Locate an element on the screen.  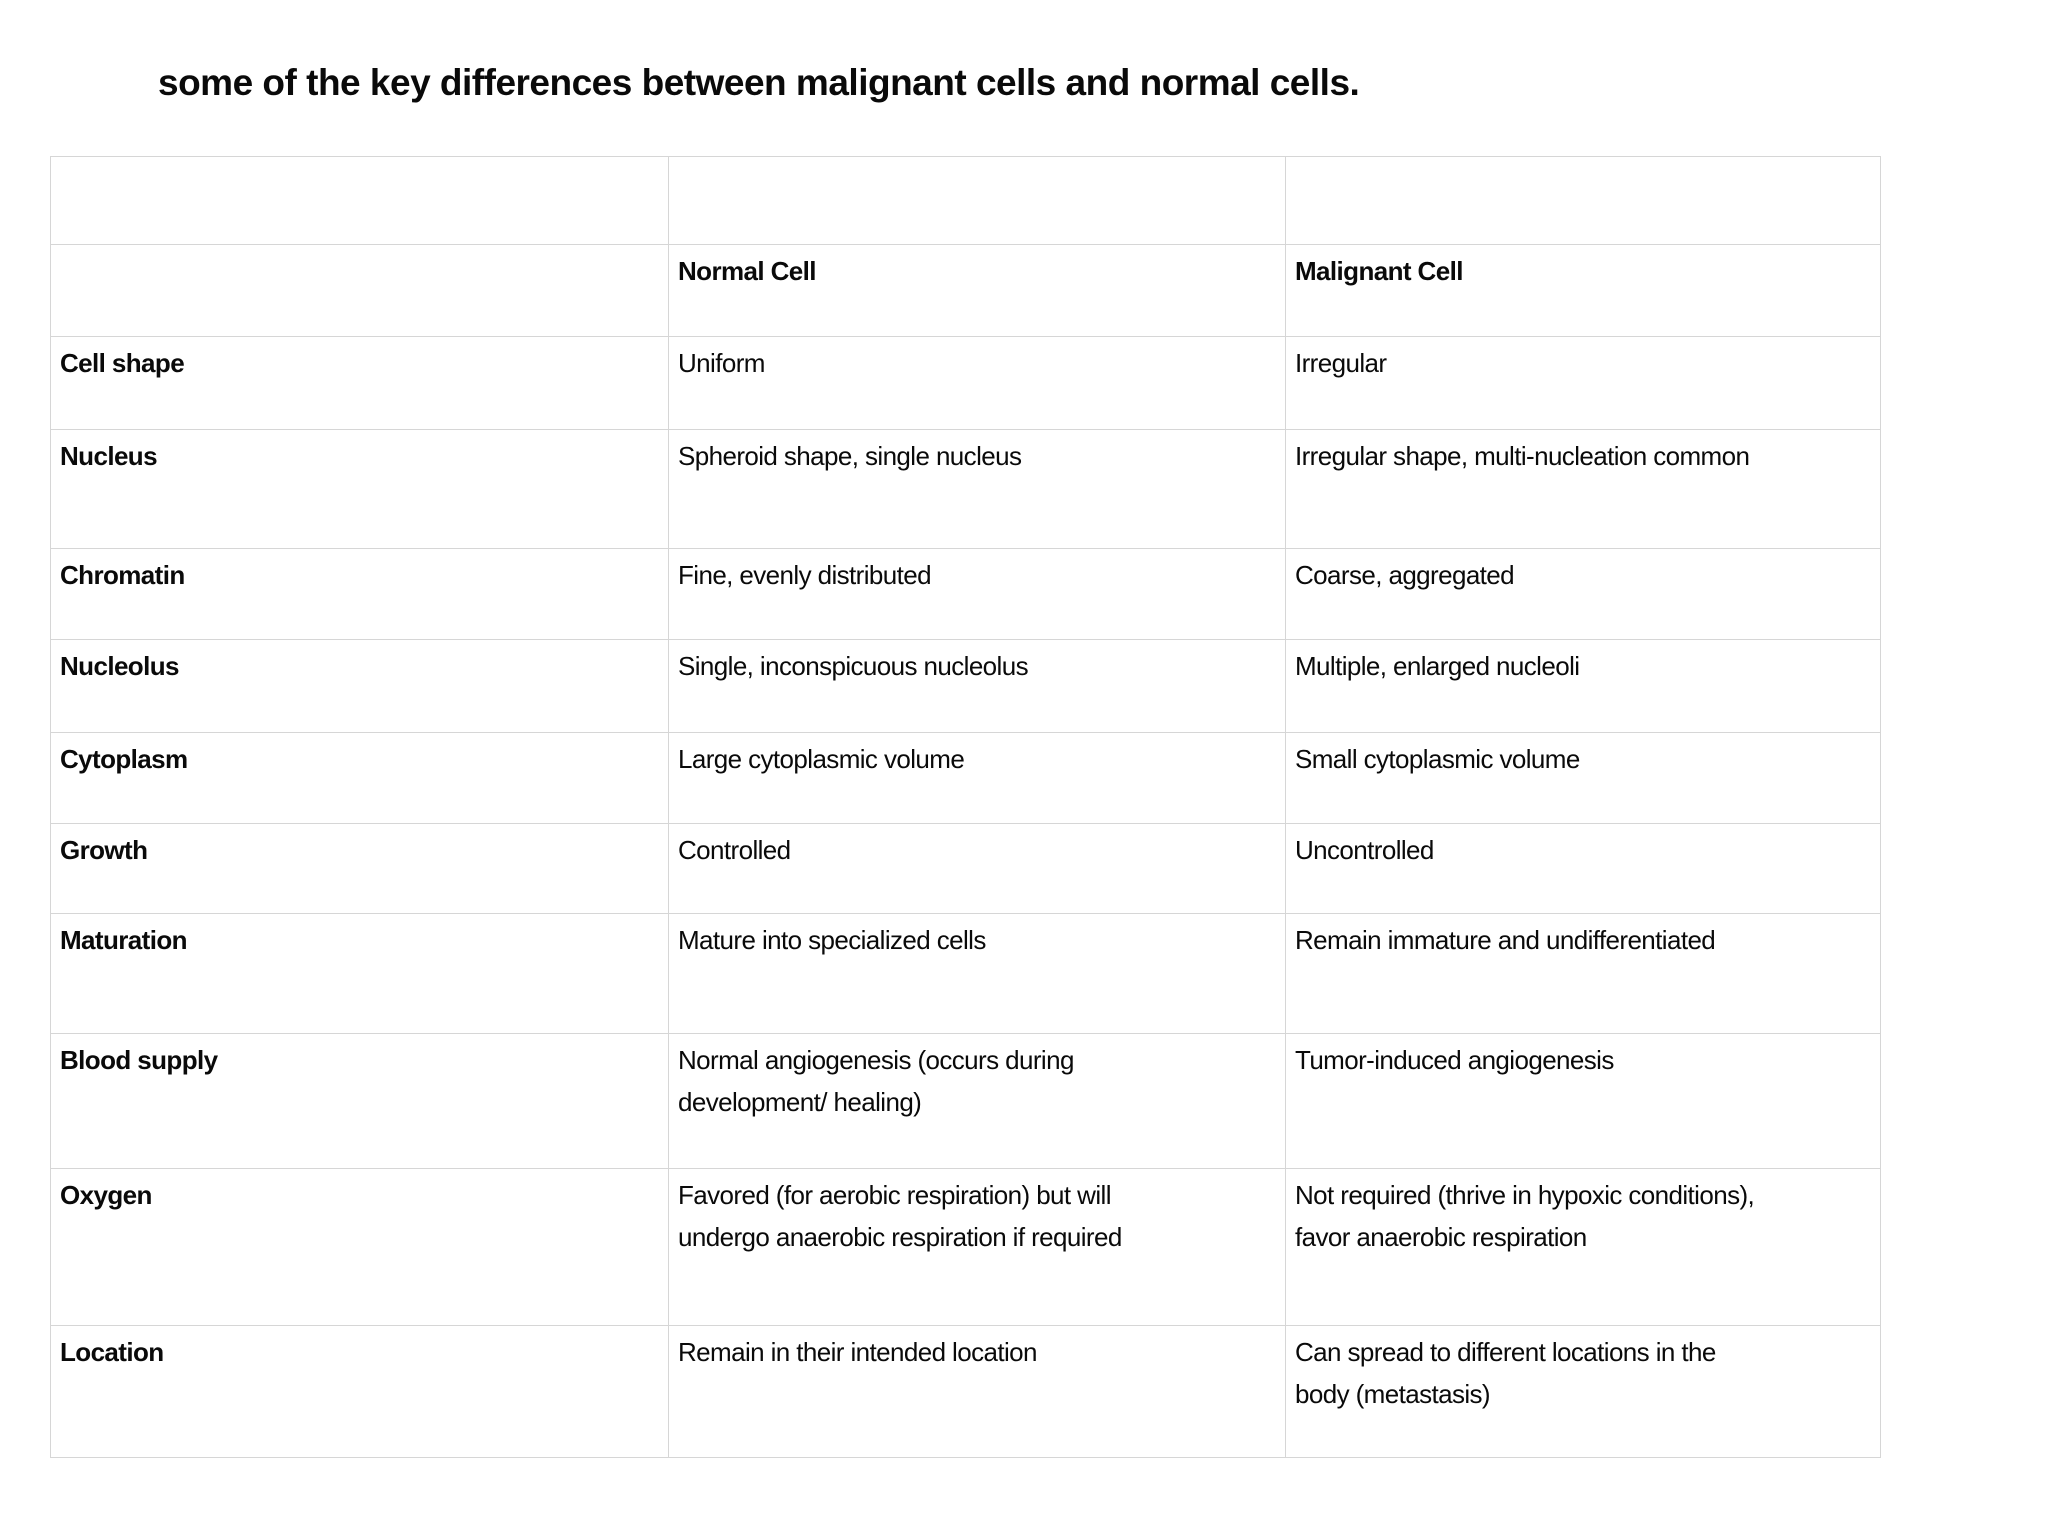
spacer-row is located at coordinates (965, 200).